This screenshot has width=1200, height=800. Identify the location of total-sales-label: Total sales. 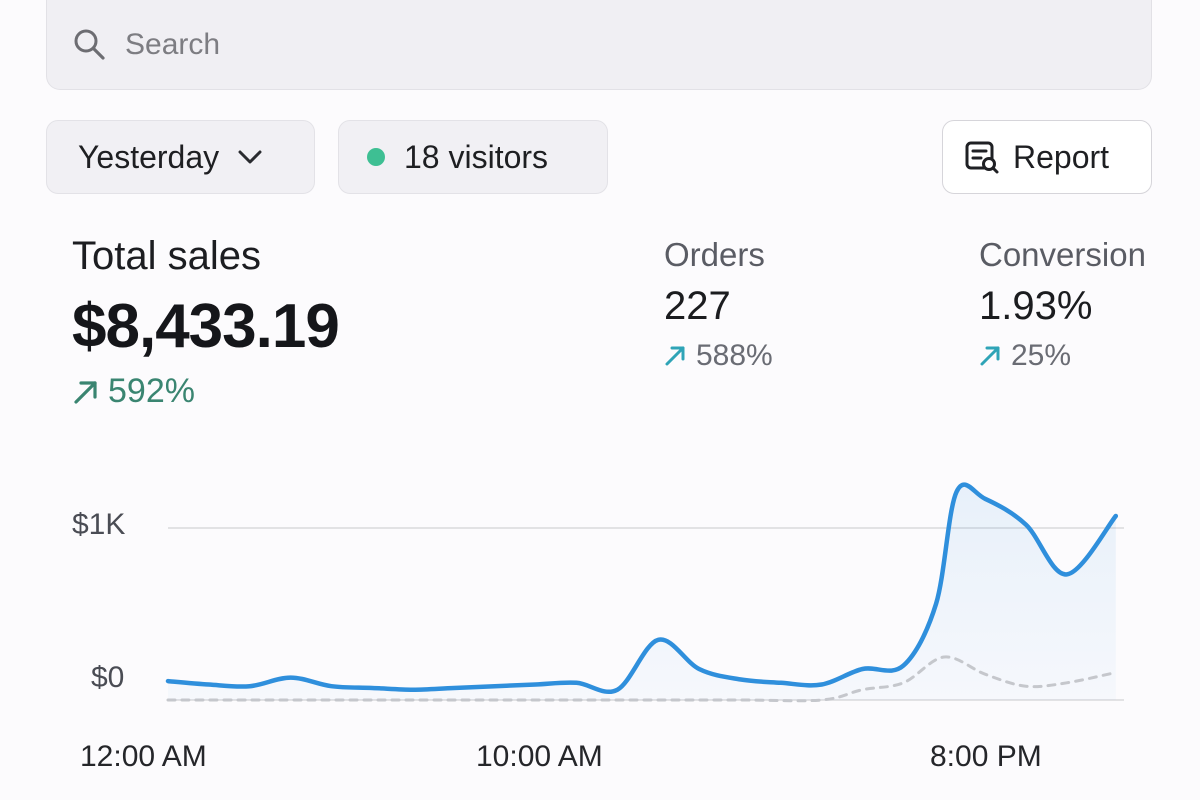
(166, 256).